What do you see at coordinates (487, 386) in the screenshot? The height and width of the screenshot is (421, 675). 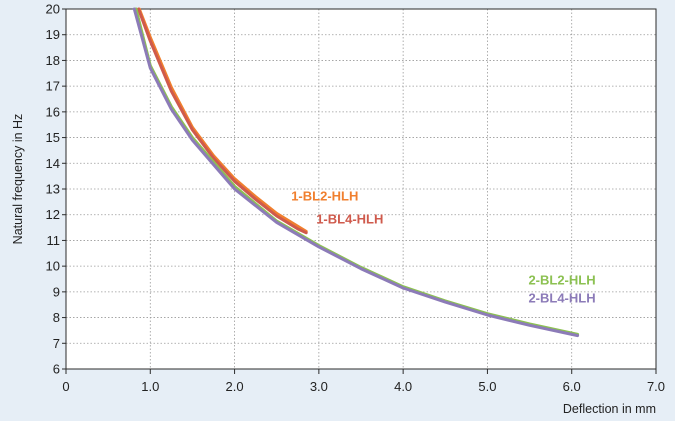 I see `x-tick-label: 5.0` at bounding box center [487, 386].